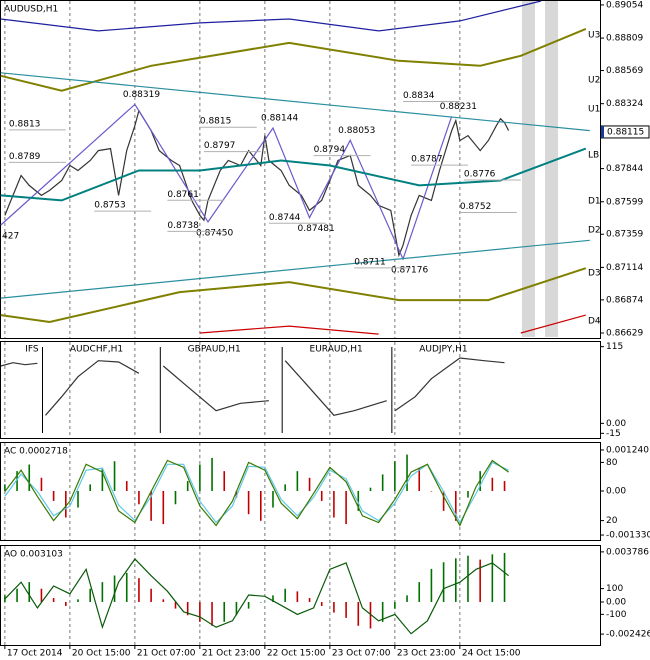 This screenshot has height=660, width=650. Describe the element at coordinates (183, 226) in the screenshot. I see `level-value: 0.8738` at that location.